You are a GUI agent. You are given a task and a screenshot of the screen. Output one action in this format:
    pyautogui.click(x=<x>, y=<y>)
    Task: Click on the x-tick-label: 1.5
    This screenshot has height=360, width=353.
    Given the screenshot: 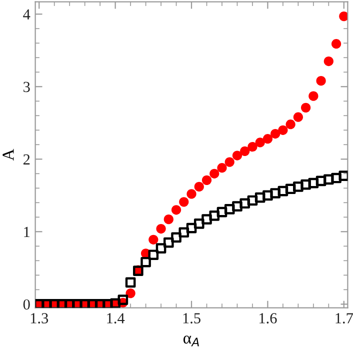 What is the action you would take?
    pyautogui.click(x=191, y=318)
    